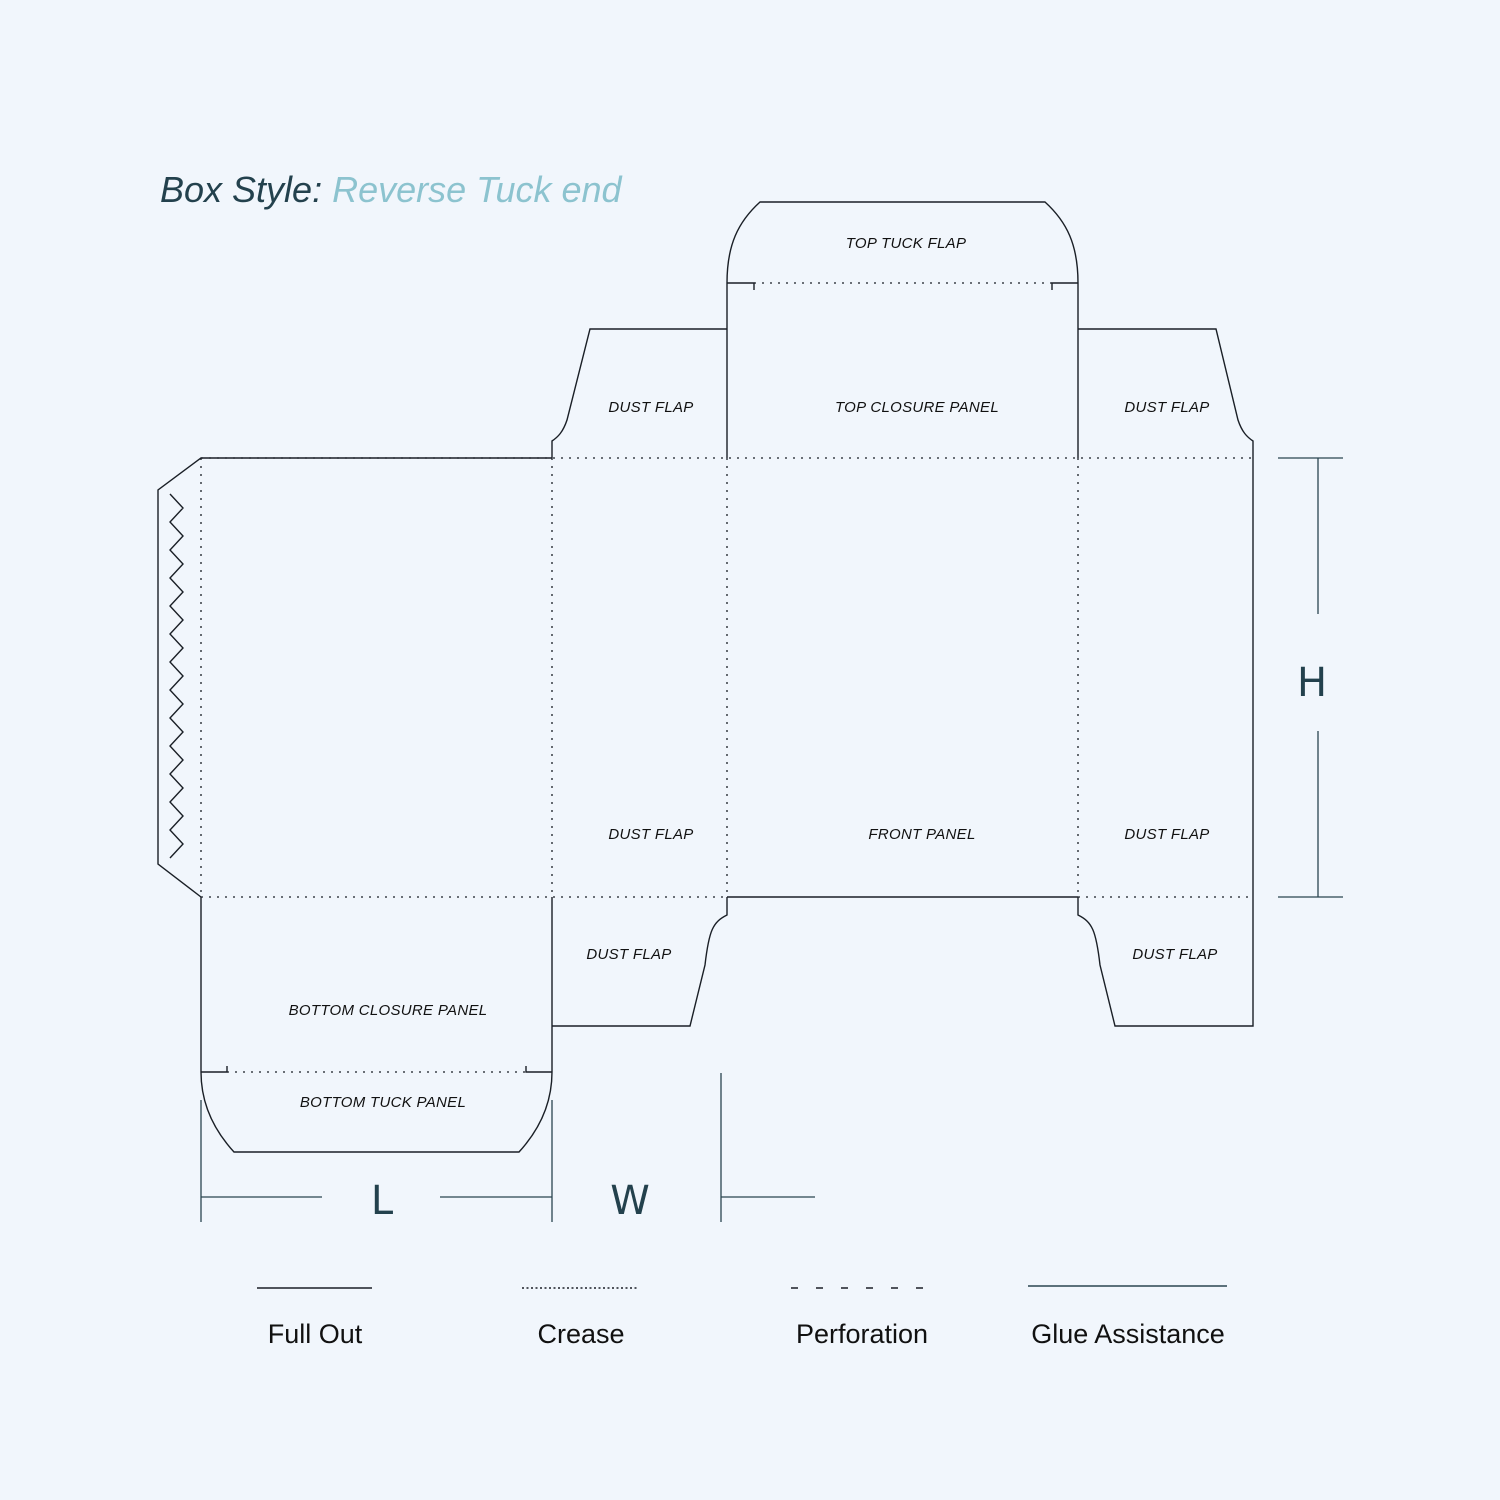 The image size is (1500, 1500). Describe the element at coordinates (639, 393) in the screenshot. I see `dust-flap-top-left-outline` at that location.